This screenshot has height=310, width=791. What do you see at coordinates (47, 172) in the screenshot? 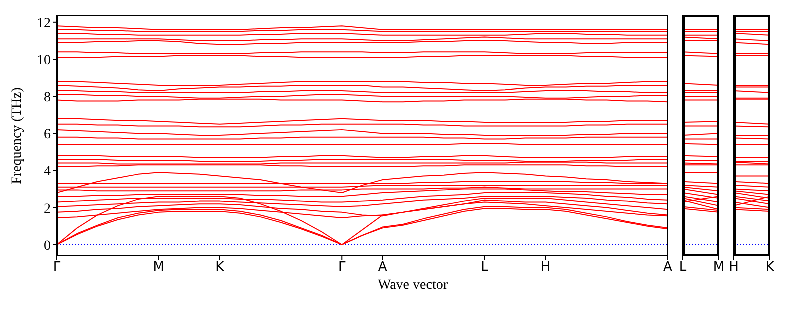
I see `y-tick-label: 4` at bounding box center [47, 172].